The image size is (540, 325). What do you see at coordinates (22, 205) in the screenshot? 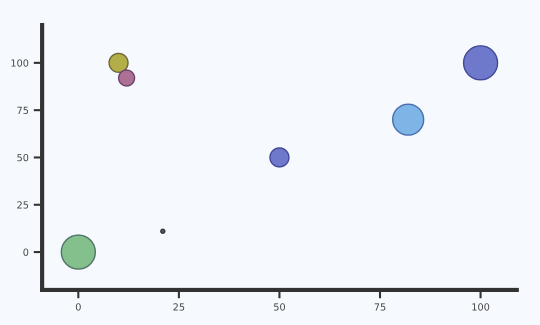
I see `y-tick-label: 25` at bounding box center [22, 205].